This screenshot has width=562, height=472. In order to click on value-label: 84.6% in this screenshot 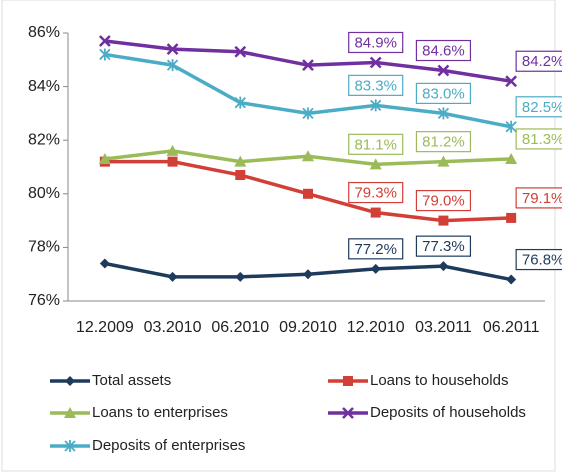, I will do `click(443, 50)`.